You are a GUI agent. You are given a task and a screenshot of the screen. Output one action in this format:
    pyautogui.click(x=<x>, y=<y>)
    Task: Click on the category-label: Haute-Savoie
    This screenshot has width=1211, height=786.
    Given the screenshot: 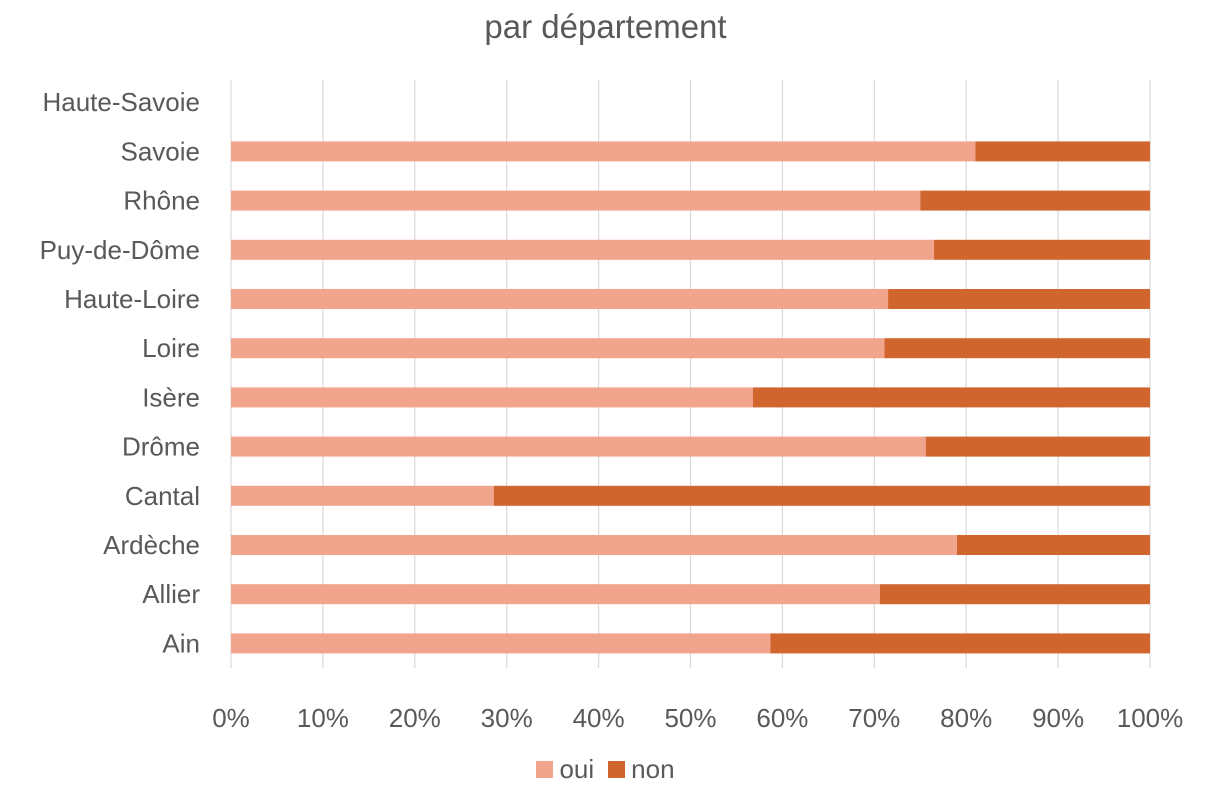 What is the action you would take?
    pyautogui.click(x=121, y=102)
    